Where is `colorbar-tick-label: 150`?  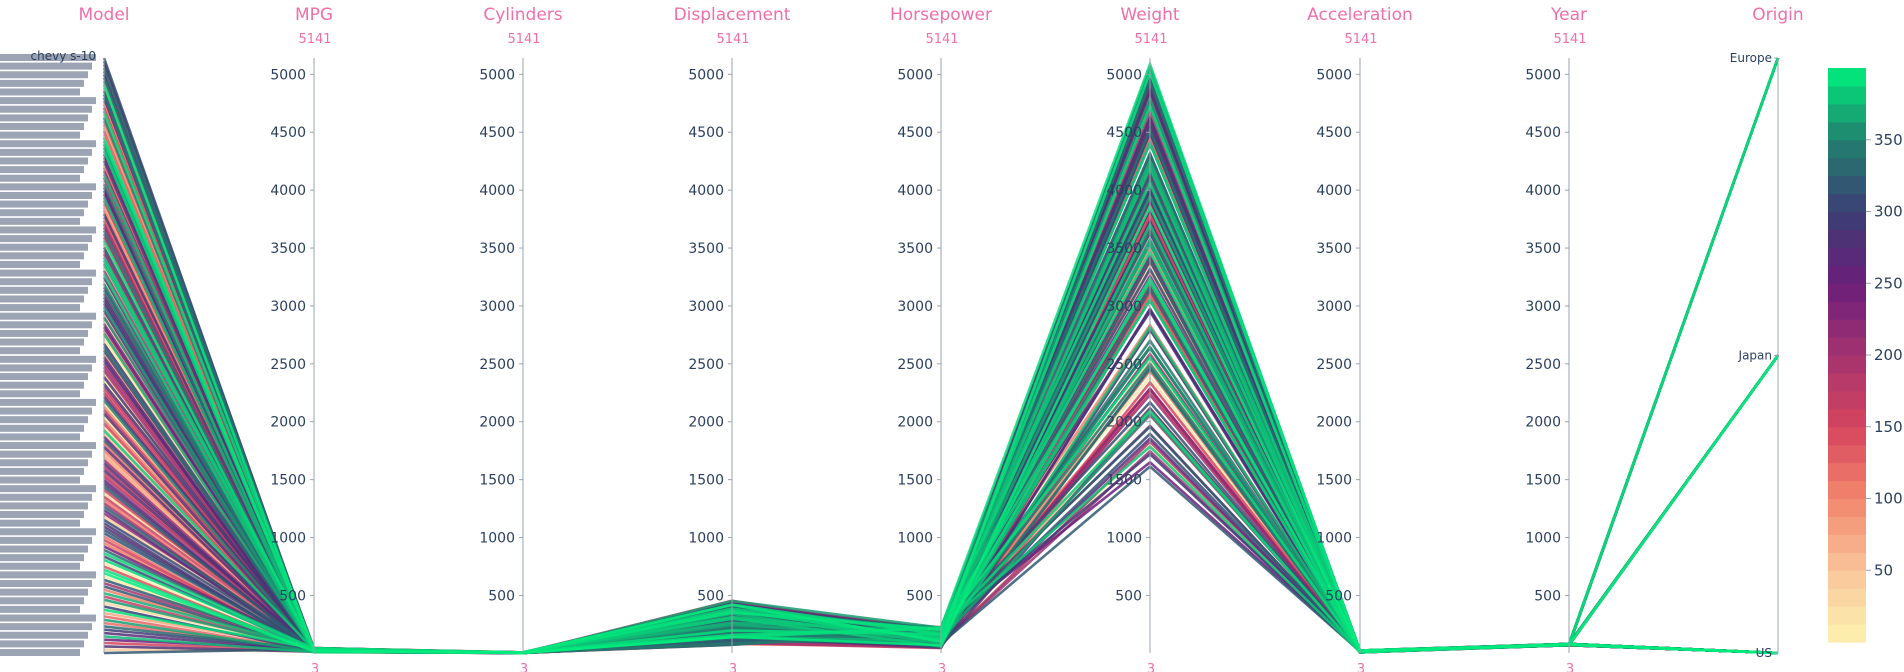 colorbar-tick-label: 150 is located at coordinates (1888, 427).